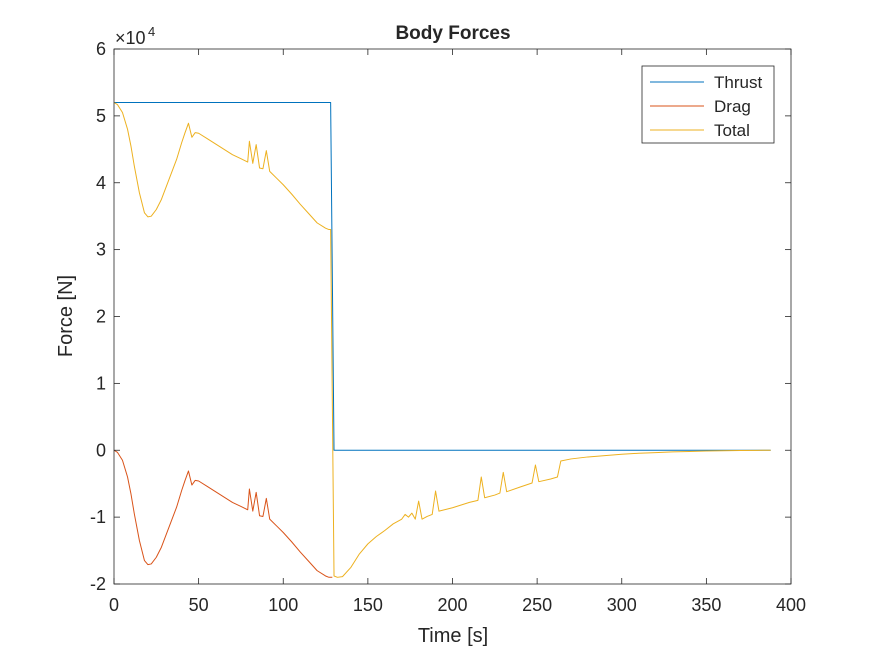  Describe the element at coordinates (98, 517) in the screenshot. I see `y-tick-label: -1` at that location.